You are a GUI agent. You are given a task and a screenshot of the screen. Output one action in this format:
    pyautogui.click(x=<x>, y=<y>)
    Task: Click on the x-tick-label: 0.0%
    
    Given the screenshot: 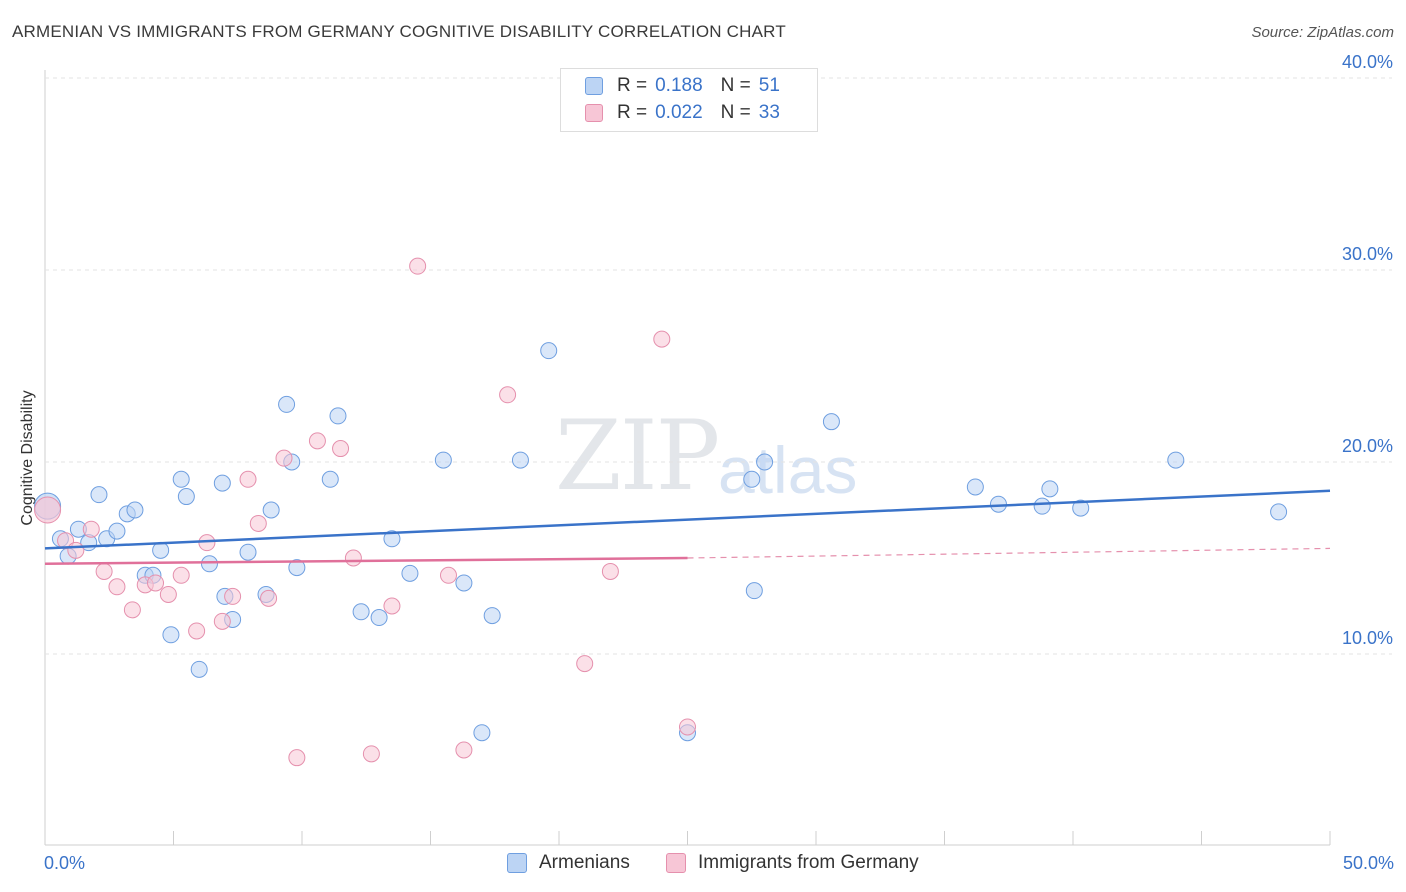 What is the action you would take?
    pyautogui.click(x=64, y=863)
    